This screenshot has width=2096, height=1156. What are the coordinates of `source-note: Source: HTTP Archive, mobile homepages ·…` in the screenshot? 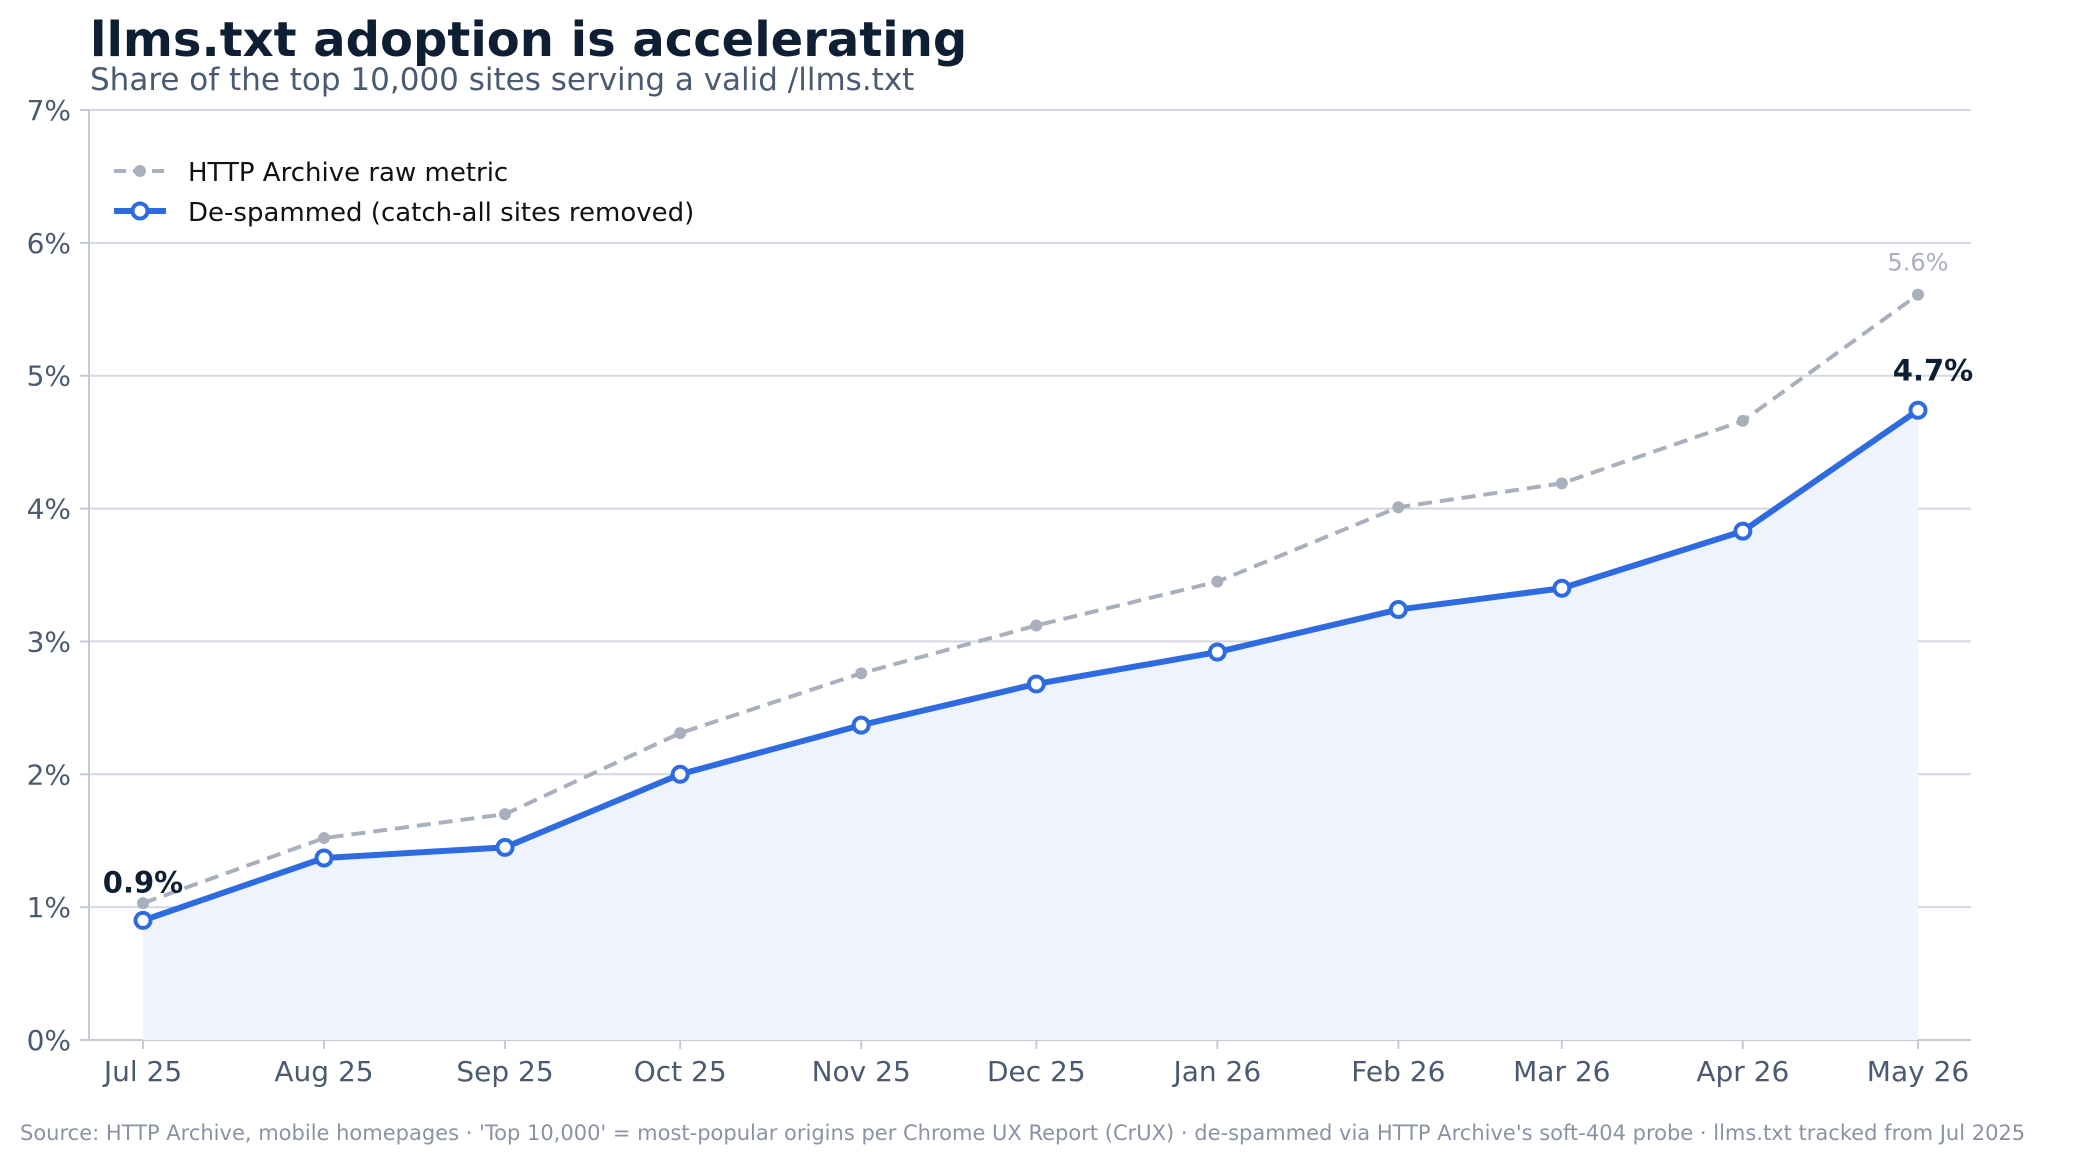 It's located at (1022, 1133).